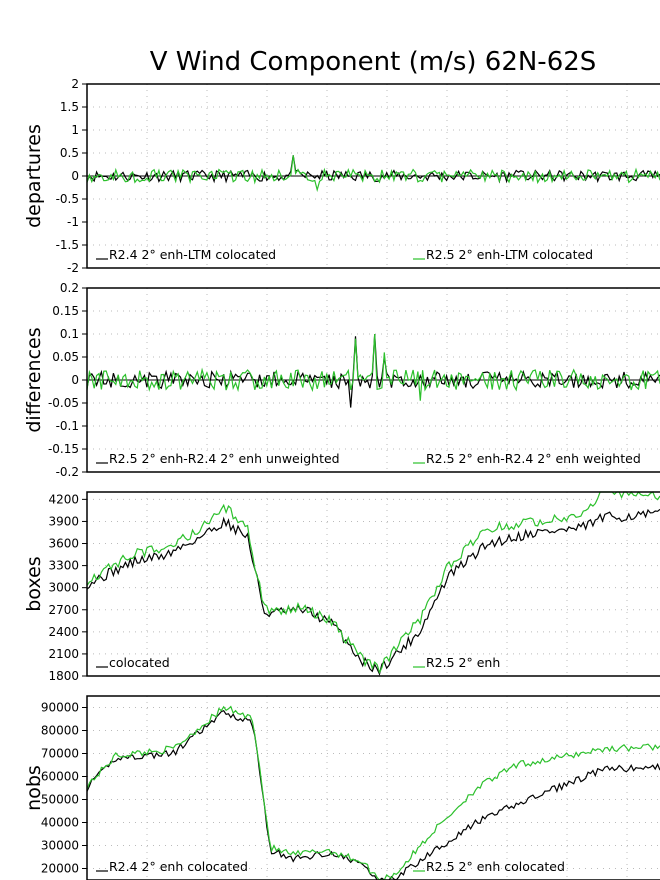 Image resolution: width=660 pixels, height=880 pixels. Describe the element at coordinates (533, 458) in the screenshot. I see `legend-label-2: R2.5 2° enh-R2.4 2° enh weighted` at that location.